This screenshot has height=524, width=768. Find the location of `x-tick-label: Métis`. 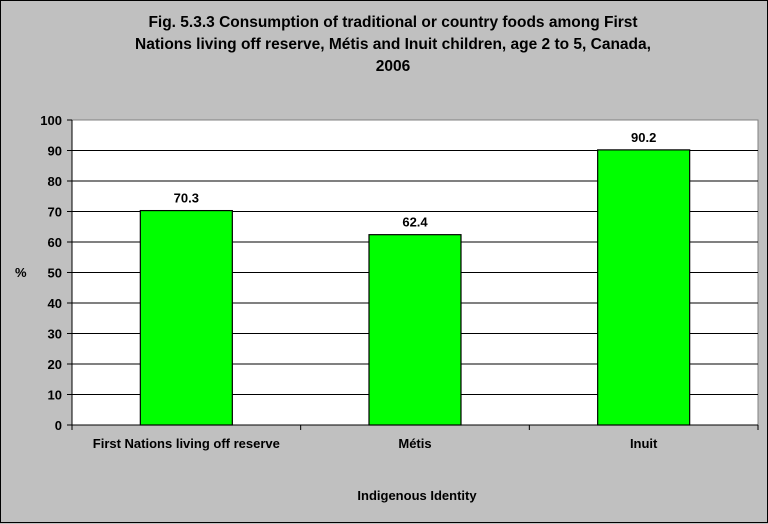

x-tick-label: Métis is located at coordinates (414, 443).